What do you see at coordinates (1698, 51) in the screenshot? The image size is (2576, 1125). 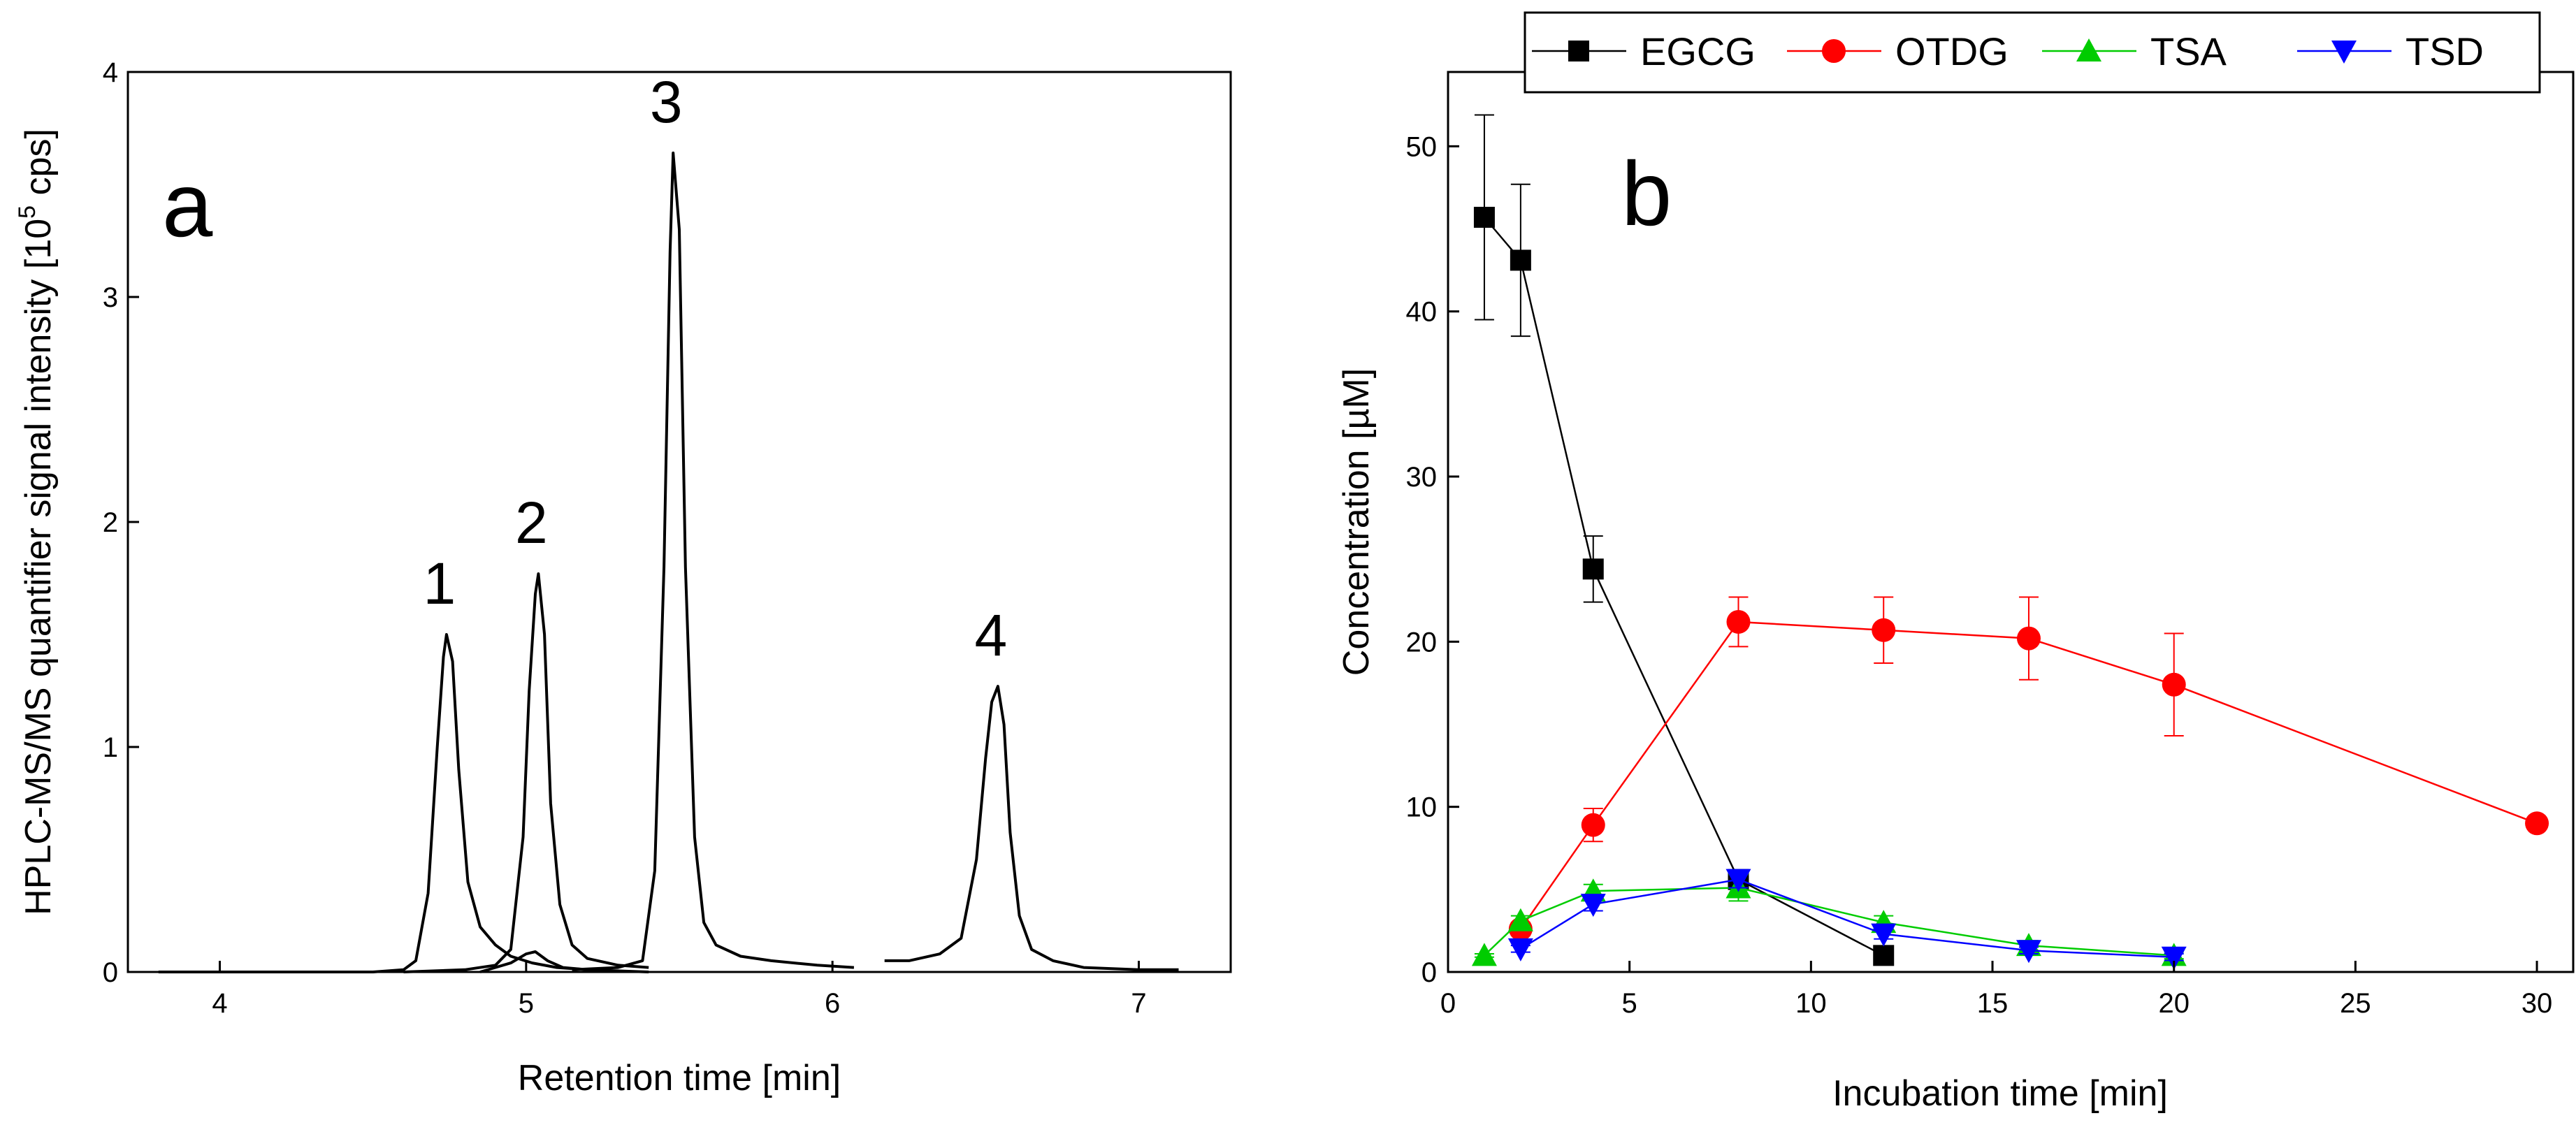 I see `legend-label-egcg: EGCG` at bounding box center [1698, 51].